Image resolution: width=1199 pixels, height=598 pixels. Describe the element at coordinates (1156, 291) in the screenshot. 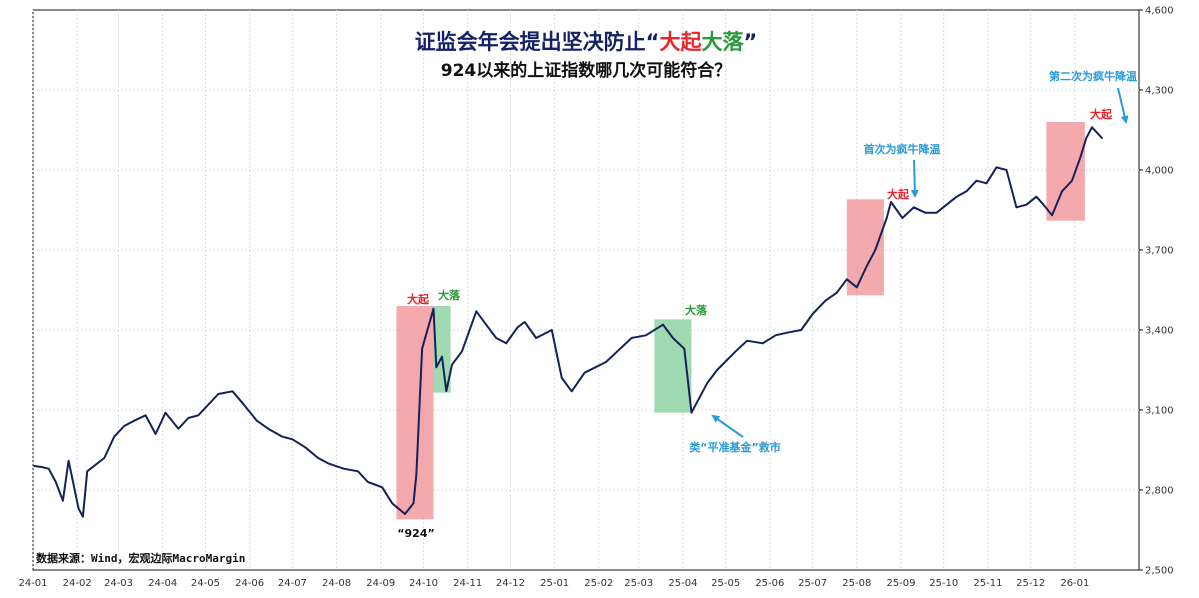

I see `y-axis-ticks: 2,500 2,800 3,100 3,400 3,700 4,000 4,300 4,600` at that location.